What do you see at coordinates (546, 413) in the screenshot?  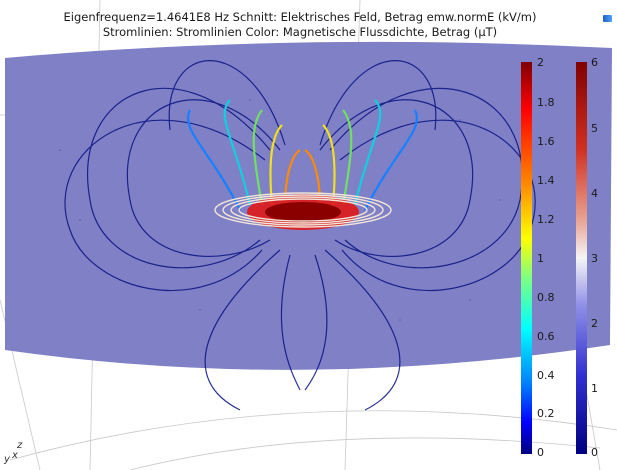 I see `colorbar-efield-tick: 0.2` at bounding box center [546, 413].